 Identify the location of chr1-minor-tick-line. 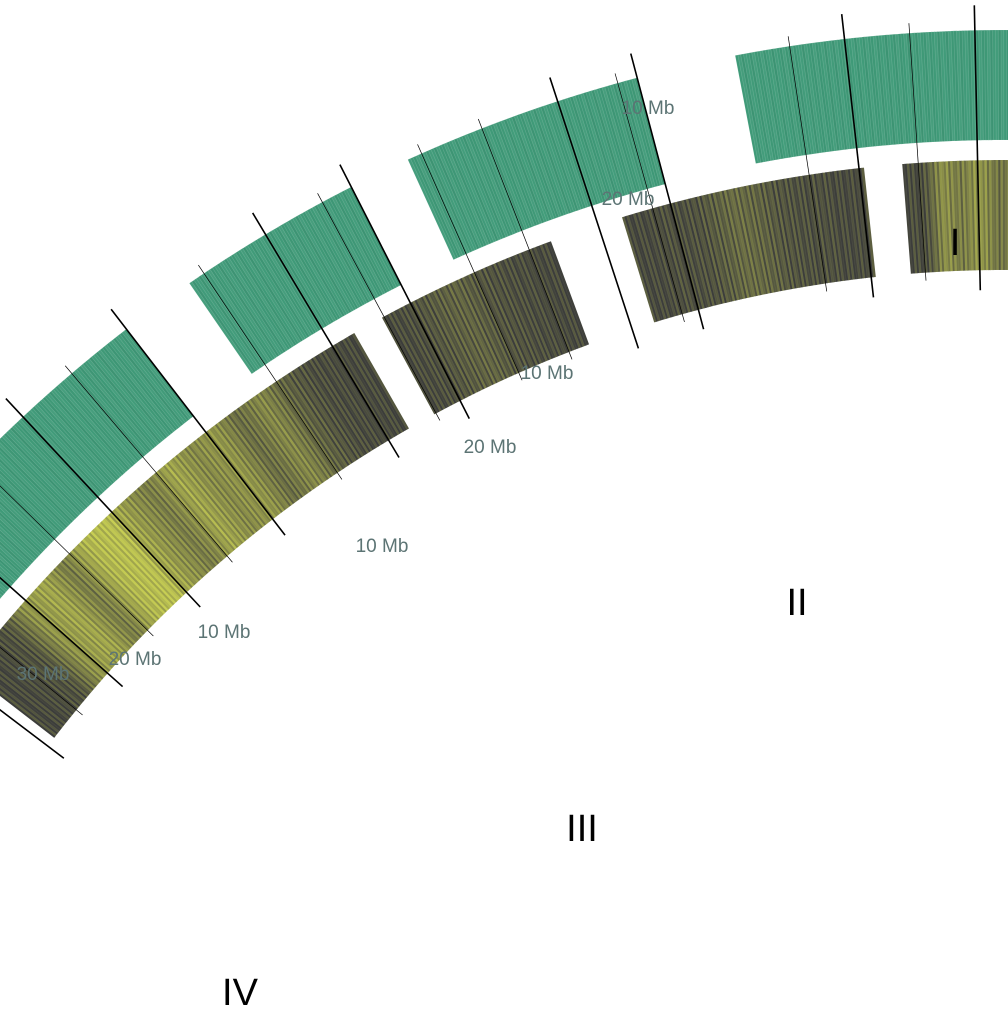
(917, 152).